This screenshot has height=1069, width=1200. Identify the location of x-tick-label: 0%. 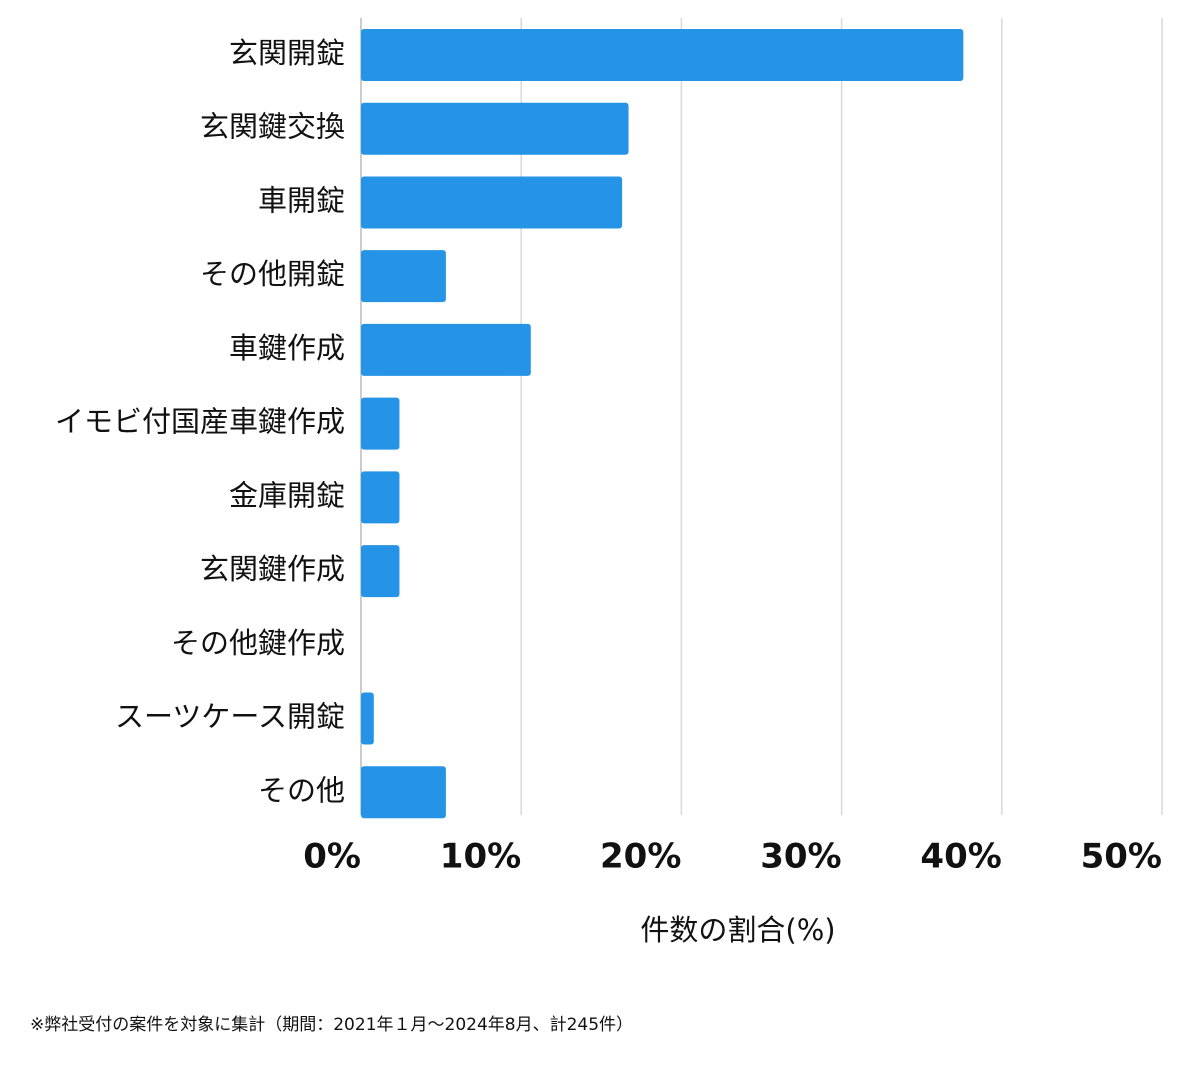
(332, 857).